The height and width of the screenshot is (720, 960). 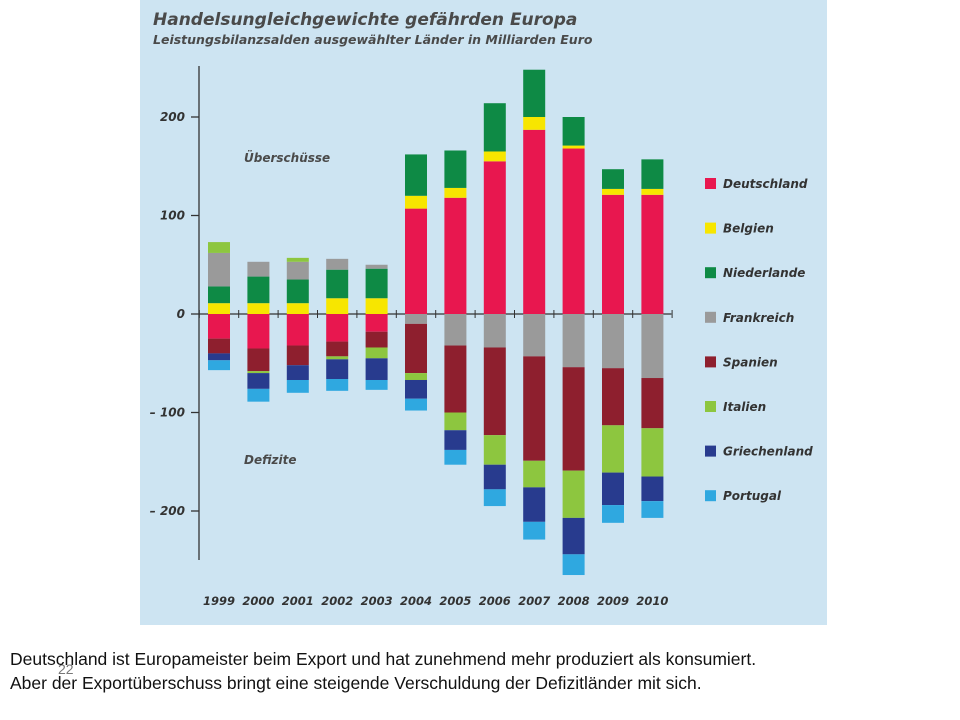 I want to click on bar-segment-deutschland-2009, so click(x=613, y=254).